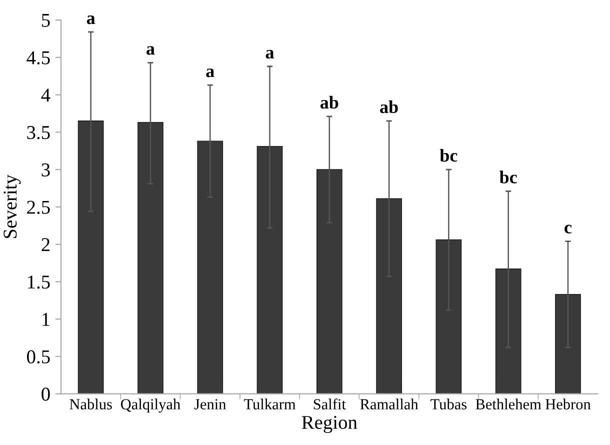  I want to click on y-tick-label: 2, so click(46, 245).